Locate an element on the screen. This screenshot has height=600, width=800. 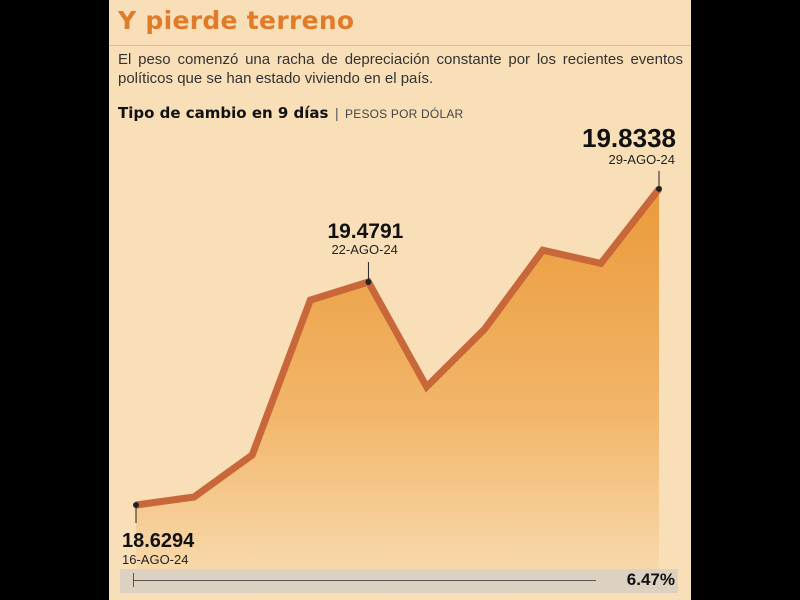
infographic-title: Y pierde terreno is located at coordinates (236, 20).